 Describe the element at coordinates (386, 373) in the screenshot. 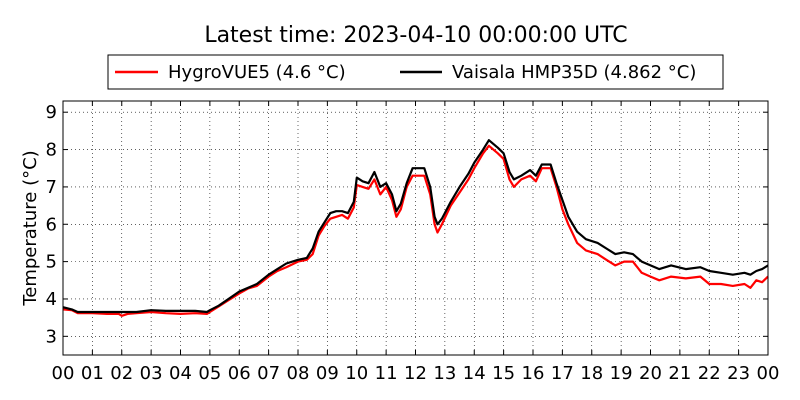

I see `x-tick-label: 11` at that location.